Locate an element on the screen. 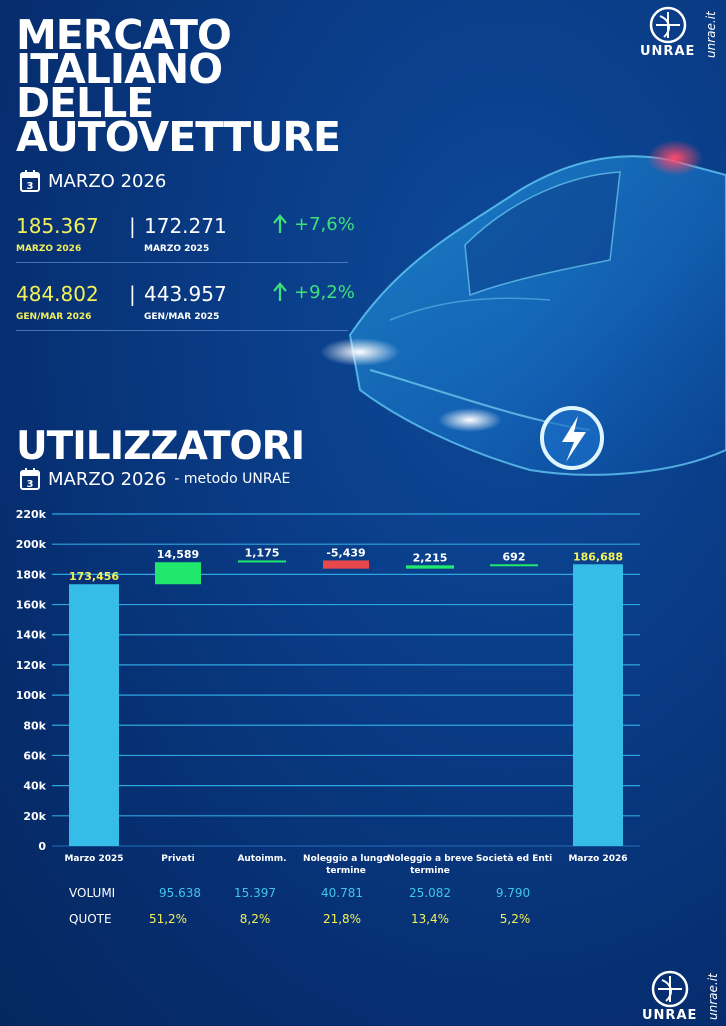 Image resolution: width=726 pixels, height=1026 pixels. title-line-4: AUTOVETTURE is located at coordinates (178, 137).